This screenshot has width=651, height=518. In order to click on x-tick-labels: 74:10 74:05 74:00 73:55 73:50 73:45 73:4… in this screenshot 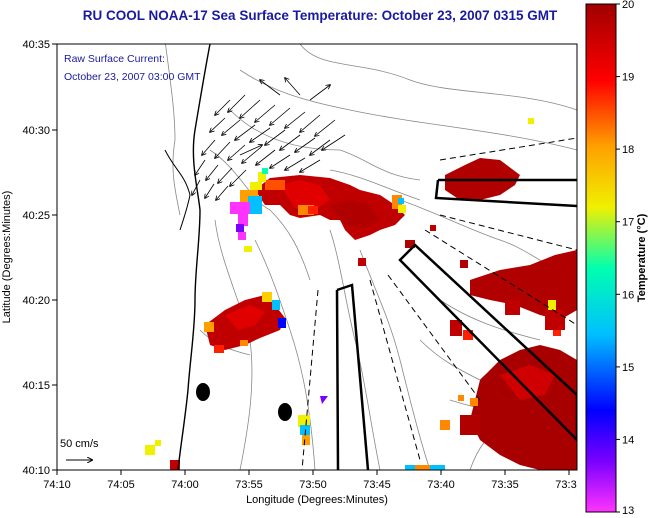, I will do `click(309, 485)`.